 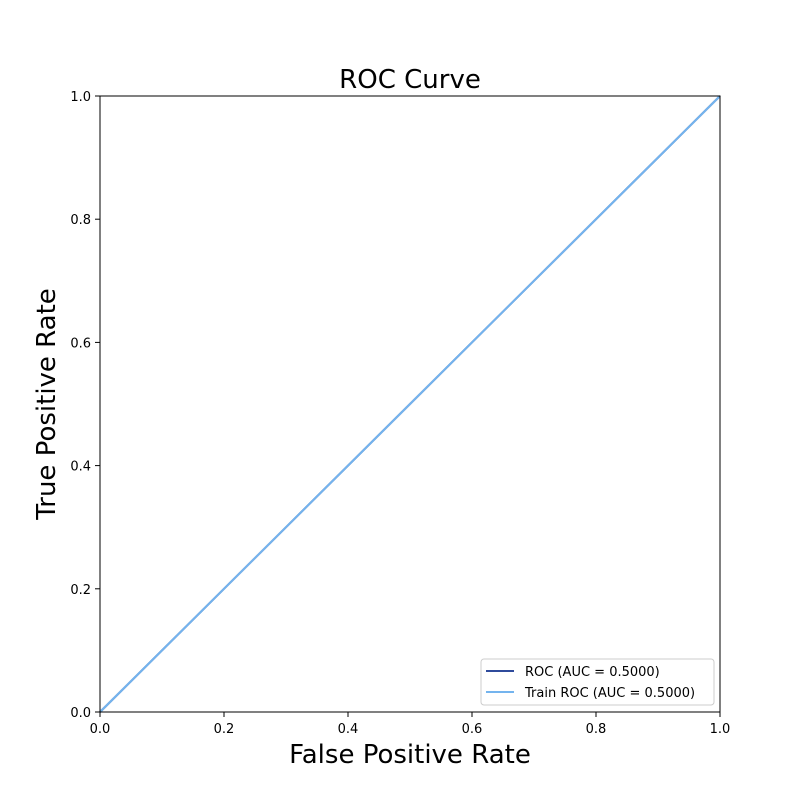 What do you see at coordinates (609, 693) in the screenshot?
I see `legend-label-train-roc: Train ROC (AUC = 0.5000)` at bounding box center [609, 693].